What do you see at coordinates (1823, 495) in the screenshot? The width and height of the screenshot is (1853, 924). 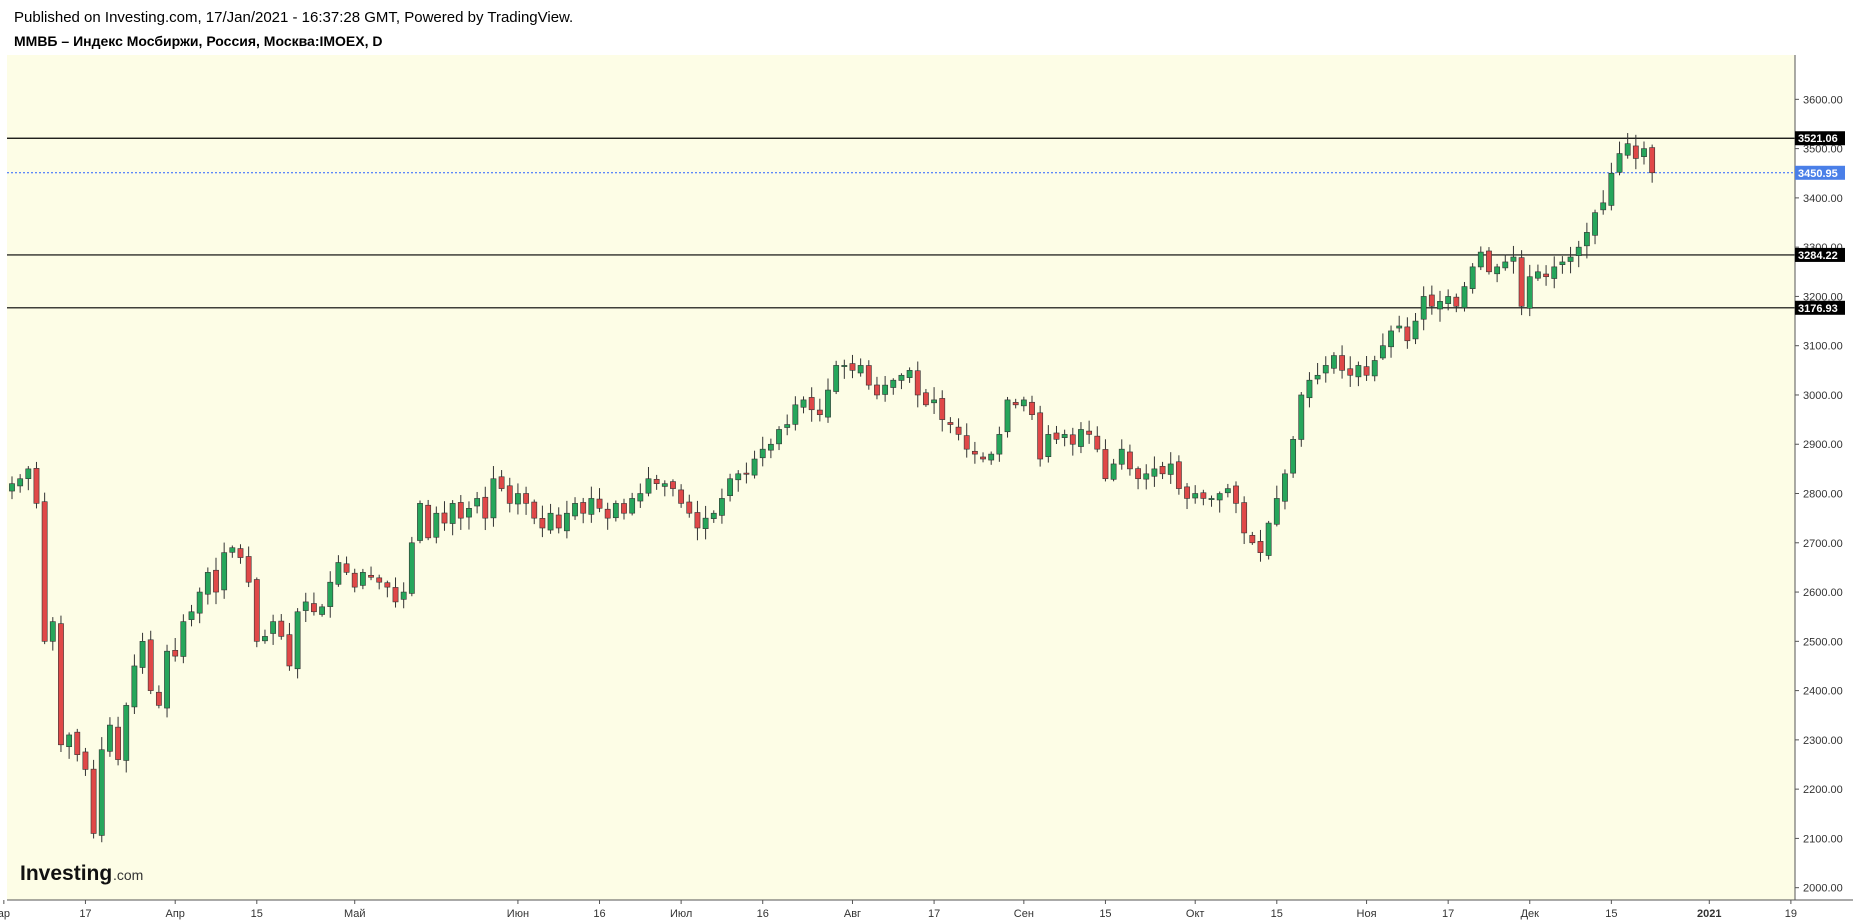 I see `y-tick-label: 2800.00` at bounding box center [1823, 495].